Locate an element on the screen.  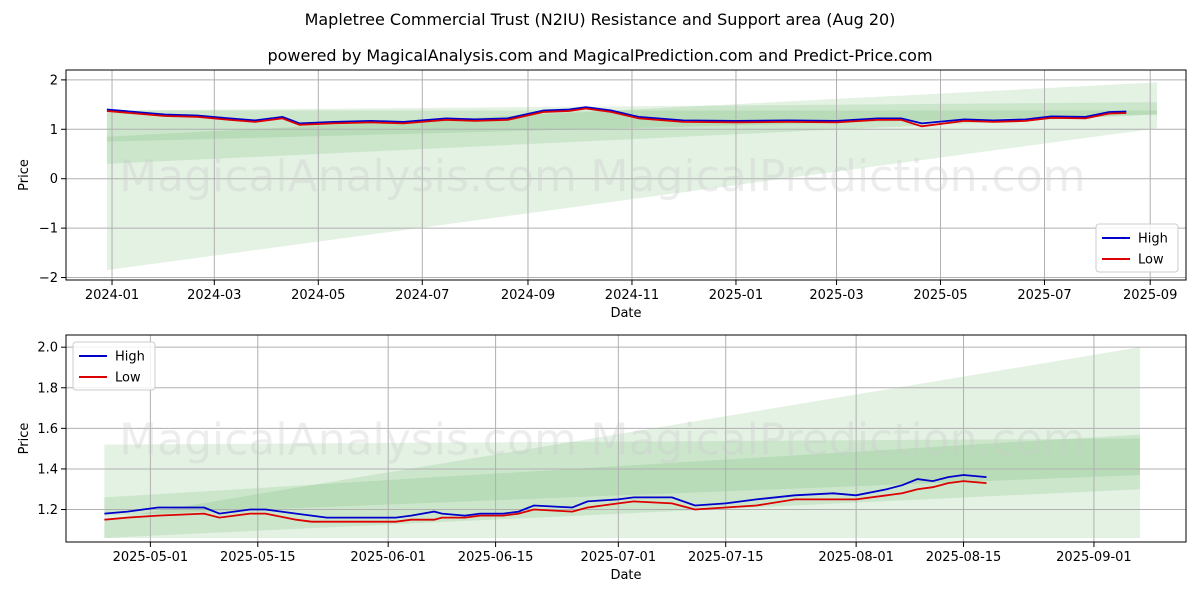
x-tick-label: 2025-01 is located at coordinates (736, 295).